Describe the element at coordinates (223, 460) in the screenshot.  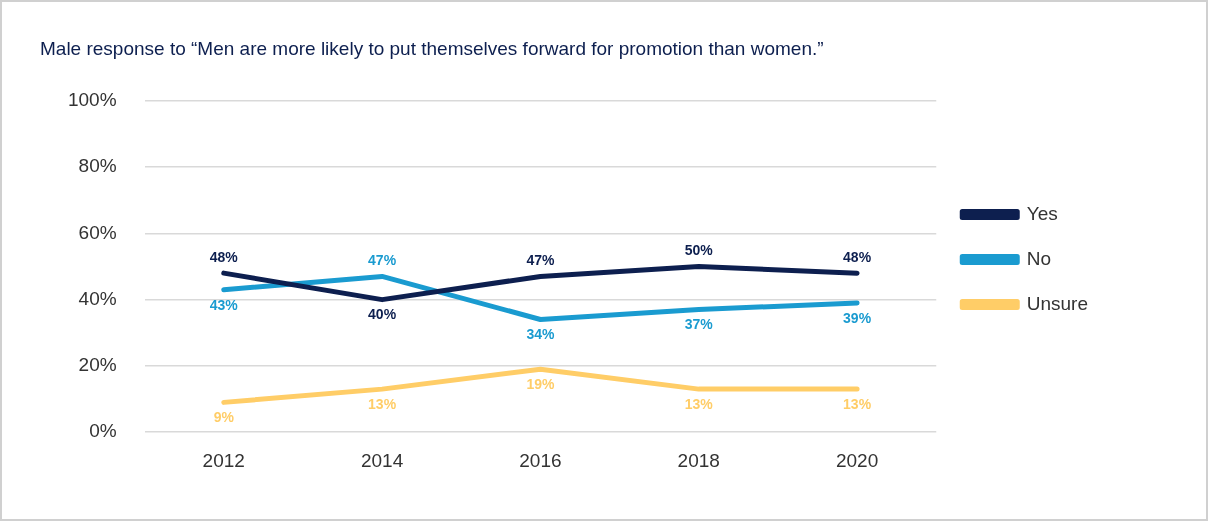
I see `x-tick-label: 2012` at that location.